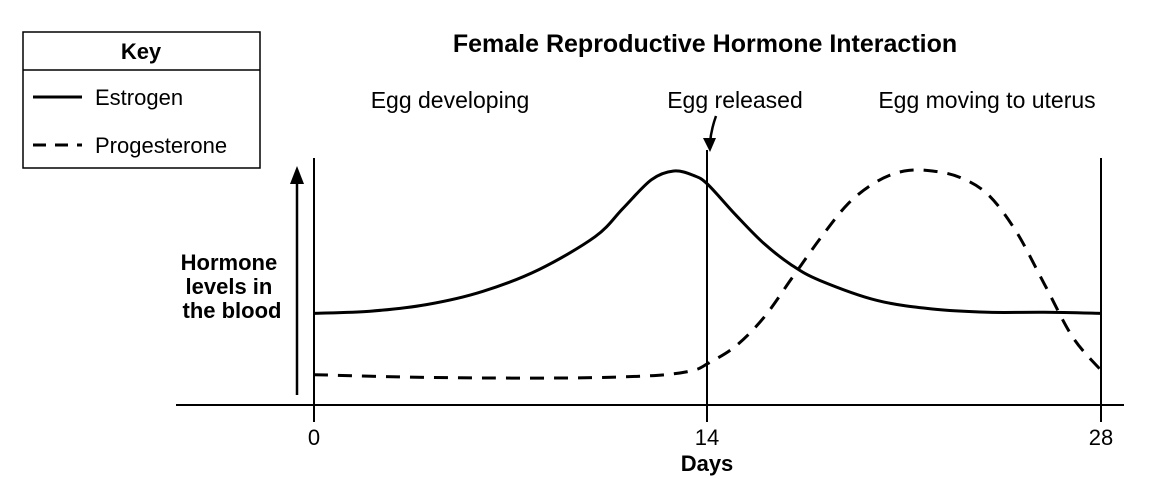  I want to click on x-tick-label: 14, so click(707, 437).